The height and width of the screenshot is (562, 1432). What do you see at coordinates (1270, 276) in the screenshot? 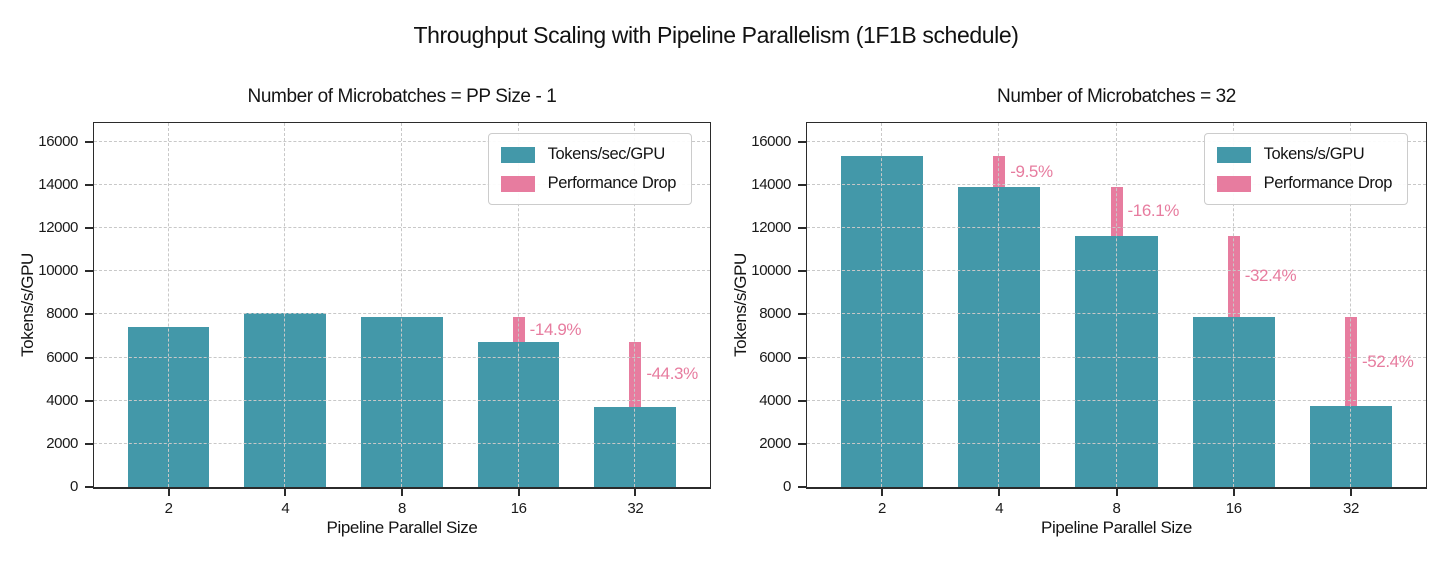
I see `performance-drop-label-pp-16: -32.4%` at bounding box center [1270, 276].